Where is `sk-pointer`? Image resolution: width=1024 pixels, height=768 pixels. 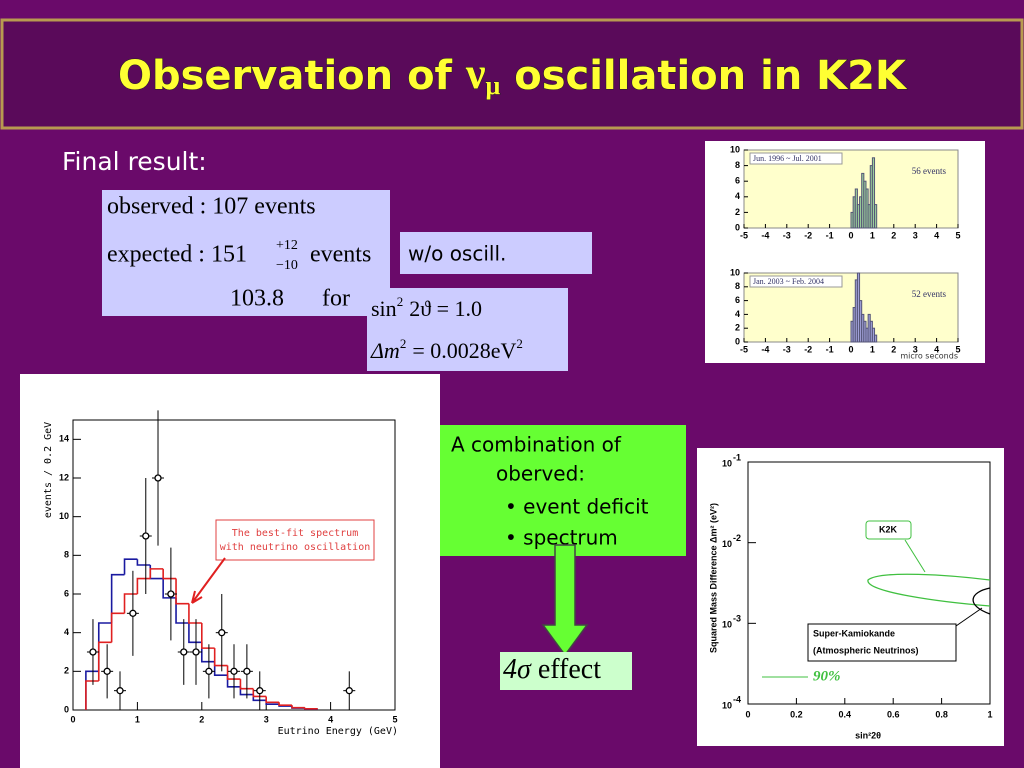 sk-pointer is located at coordinates (969, 617).